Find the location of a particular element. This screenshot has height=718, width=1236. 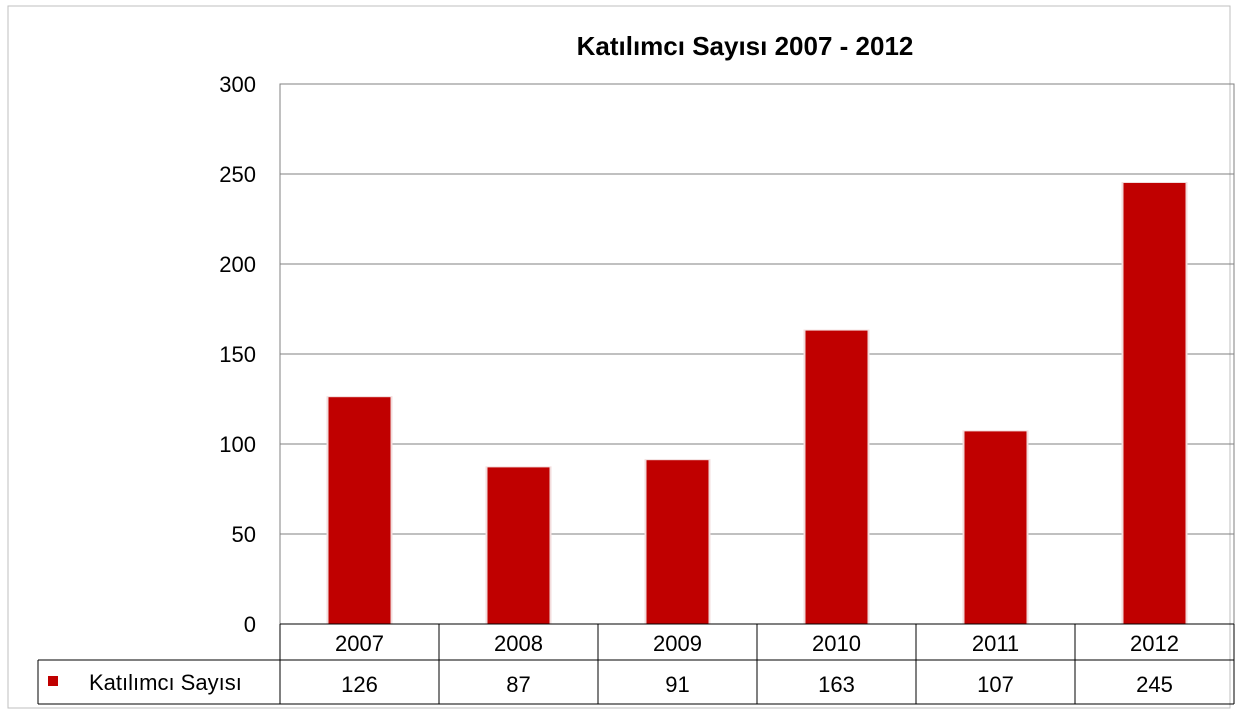

chart-title: Katılımcı Sayısı 2007 - 2012 is located at coordinates (745, 46).